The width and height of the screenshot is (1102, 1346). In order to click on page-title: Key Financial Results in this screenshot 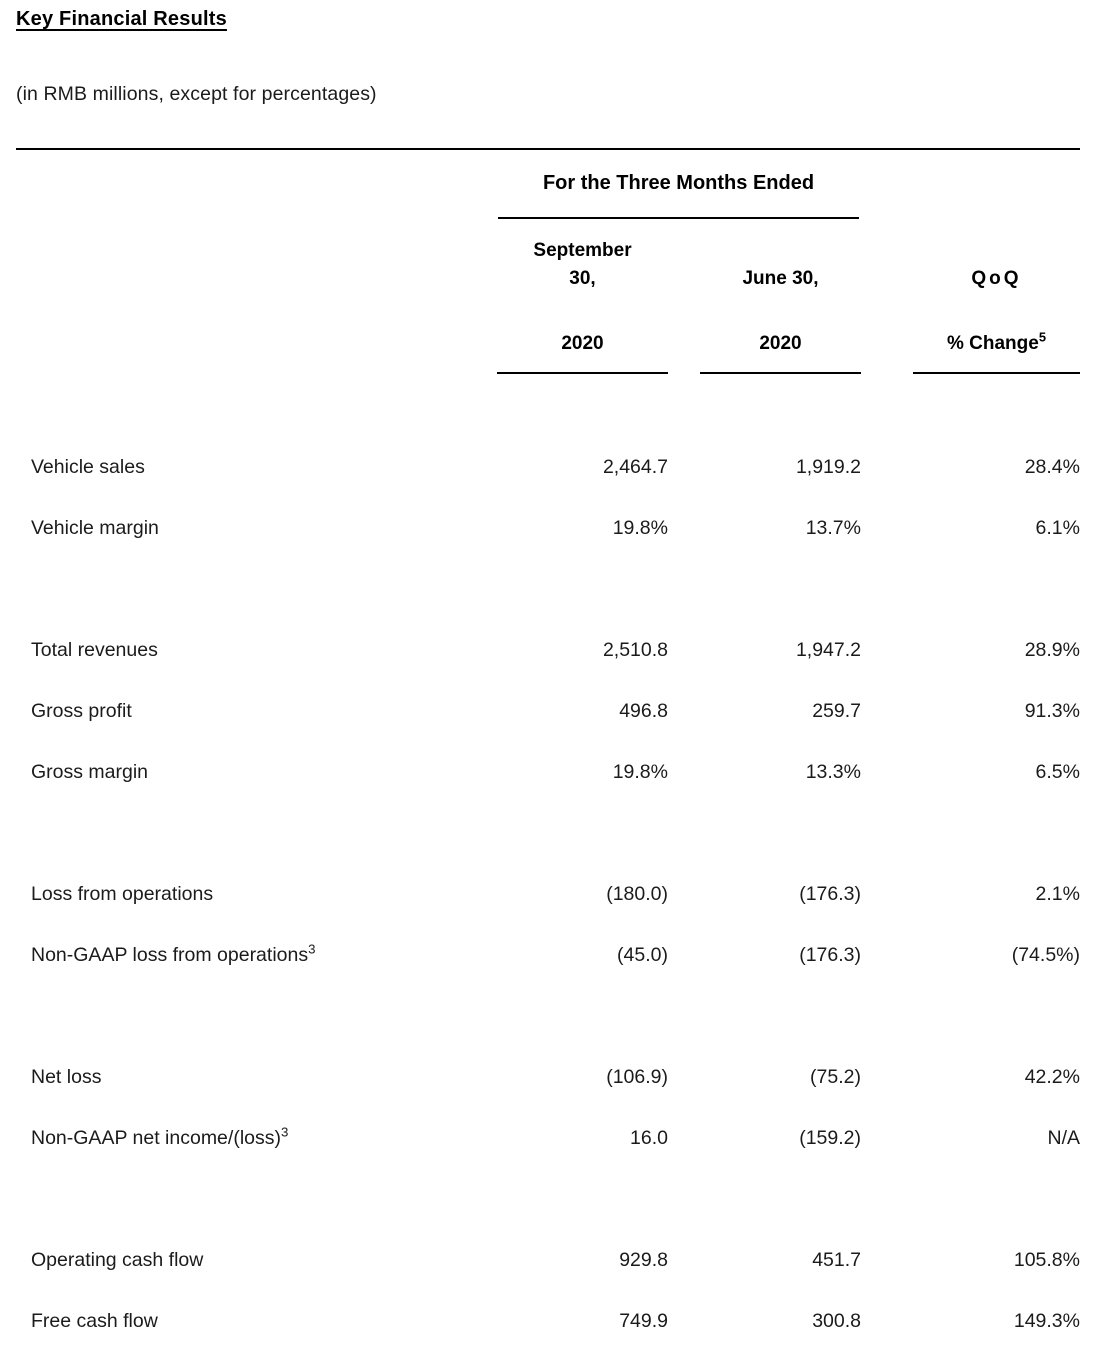, I will do `click(121, 19)`.